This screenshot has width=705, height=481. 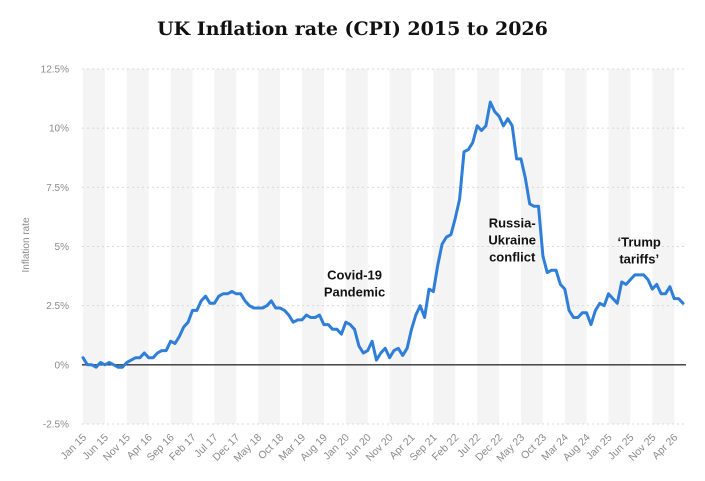 I want to click on annotation: ‘Trump tariffs’, so click(x=639, y=251).